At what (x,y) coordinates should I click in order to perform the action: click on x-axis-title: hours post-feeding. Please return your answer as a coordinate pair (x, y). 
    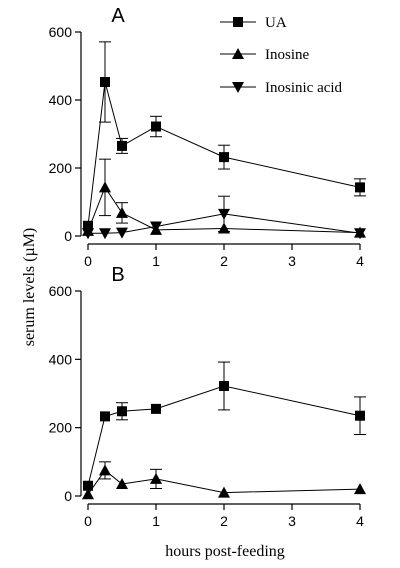
    Looking at the image, I should click on (225, 551).